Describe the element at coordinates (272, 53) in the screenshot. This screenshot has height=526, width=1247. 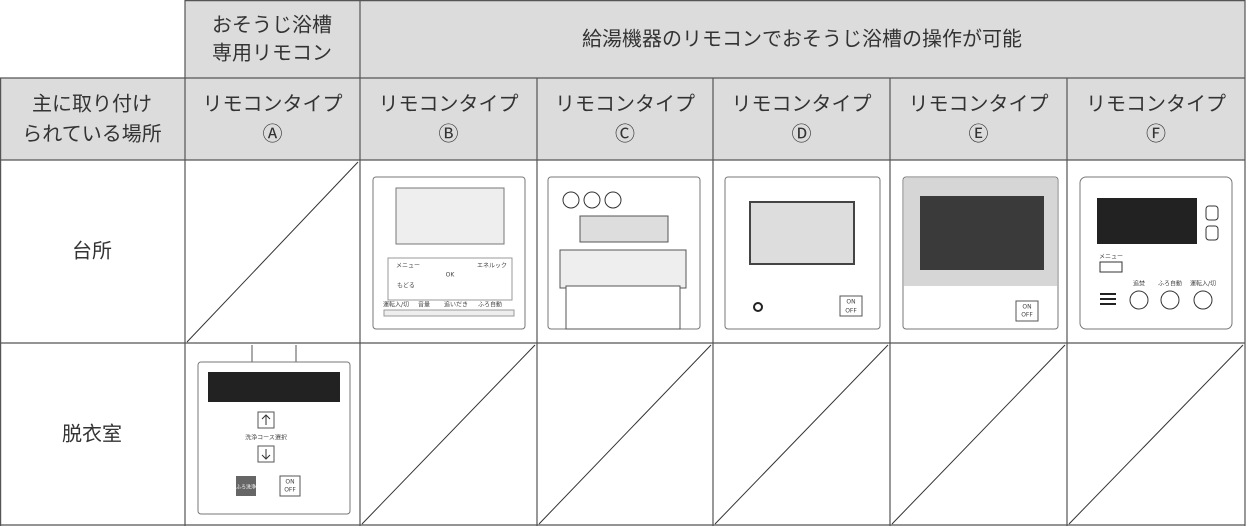
I see `header-text: 専用リモコン` at that location.